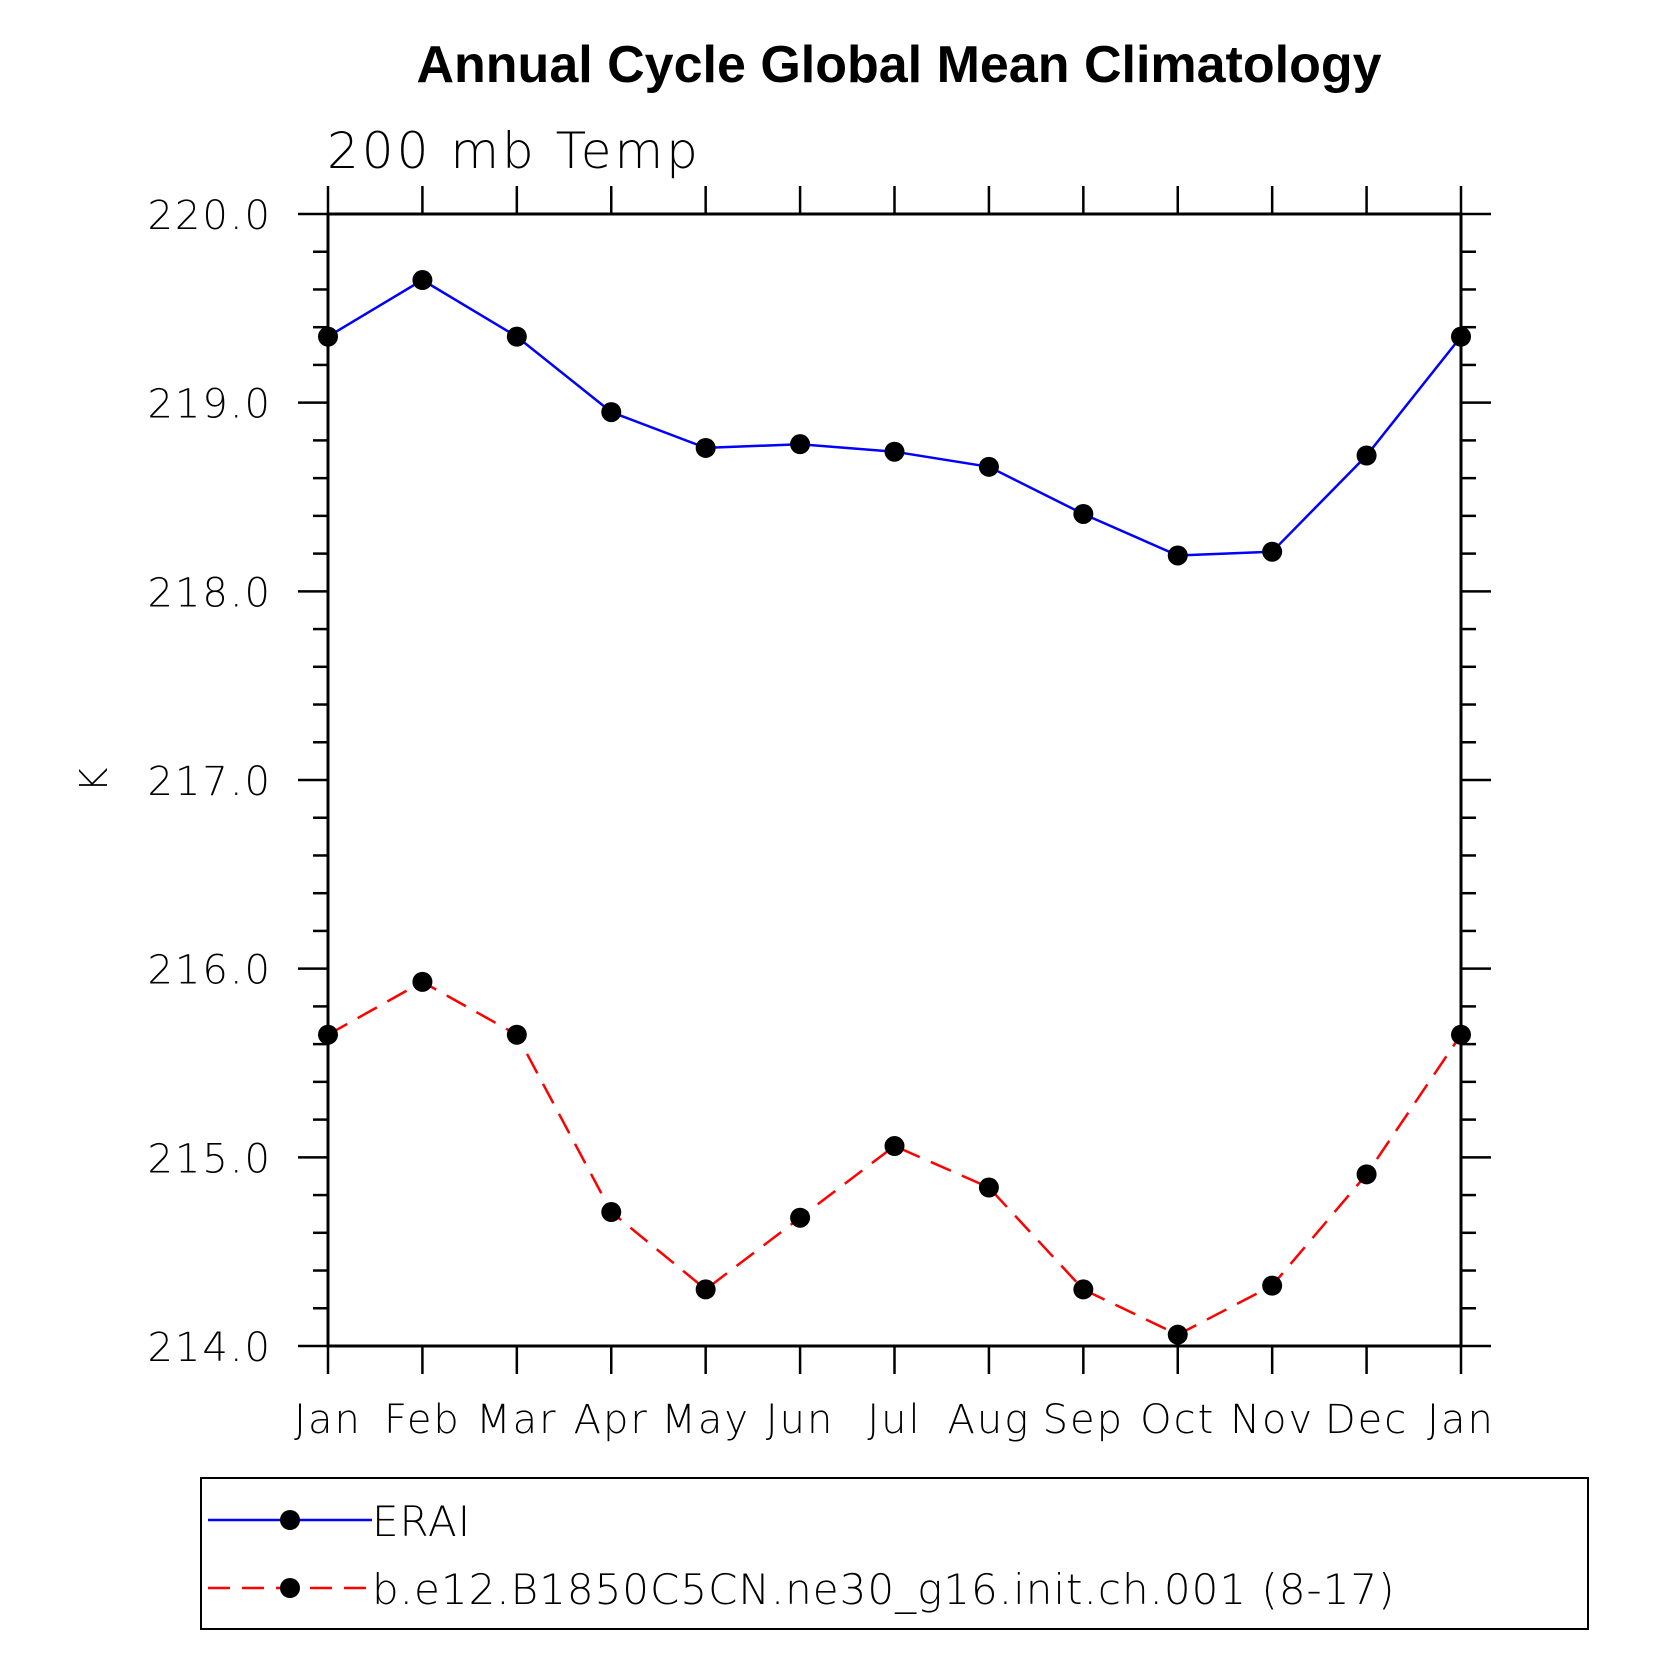  Describe the element at coordinates (422, 1420) in the screenshot. I see `x-tick-label: Feb` at that location.